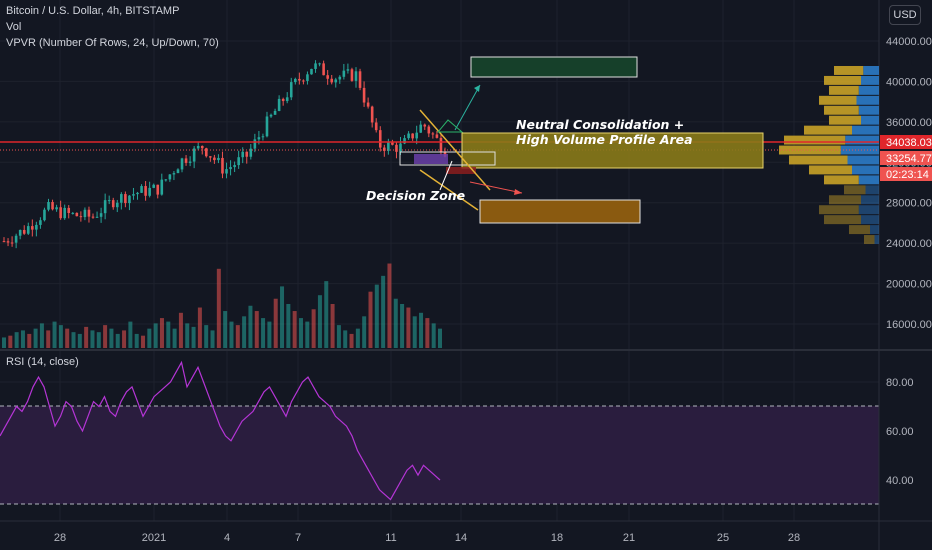 The width and height of the screenshot is (932, 550). Describe the element at coordinates (629, 538) in the screenshot. I see `time-tick-label: 21` at that location.